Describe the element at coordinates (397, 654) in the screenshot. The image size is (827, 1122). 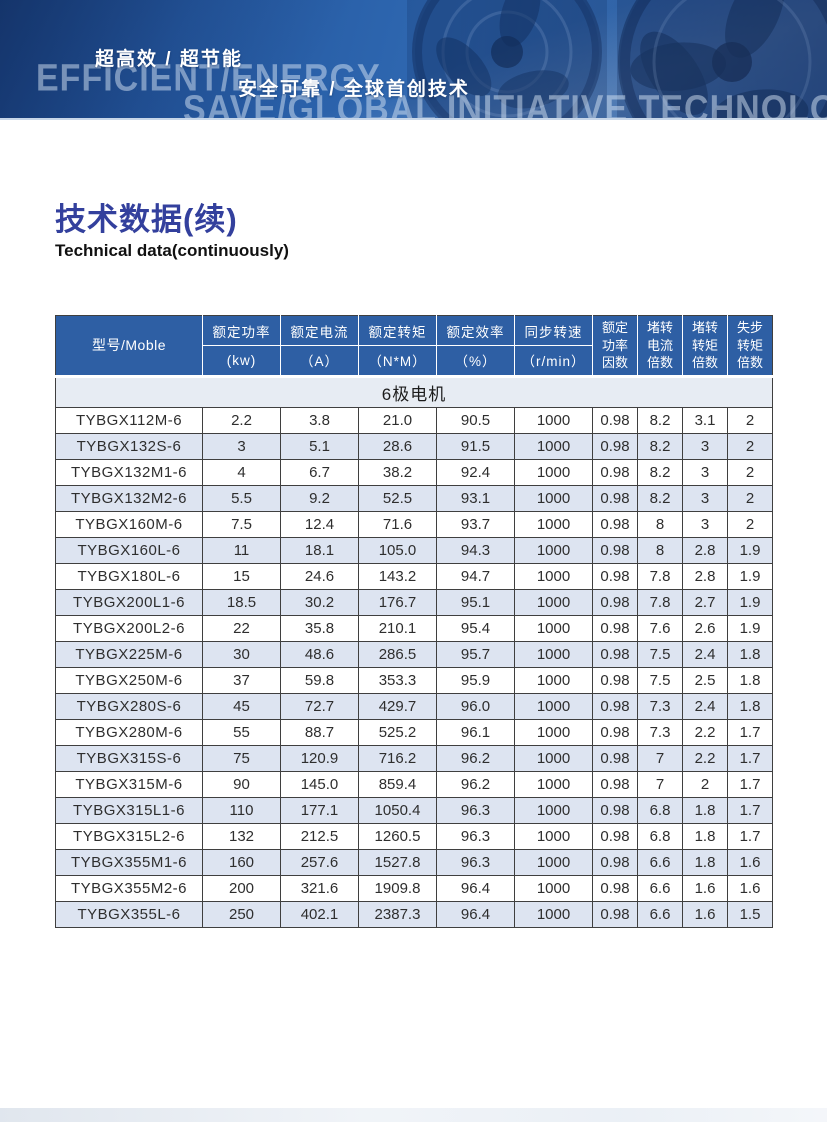
I see `value-cell: 286.5` at that location.